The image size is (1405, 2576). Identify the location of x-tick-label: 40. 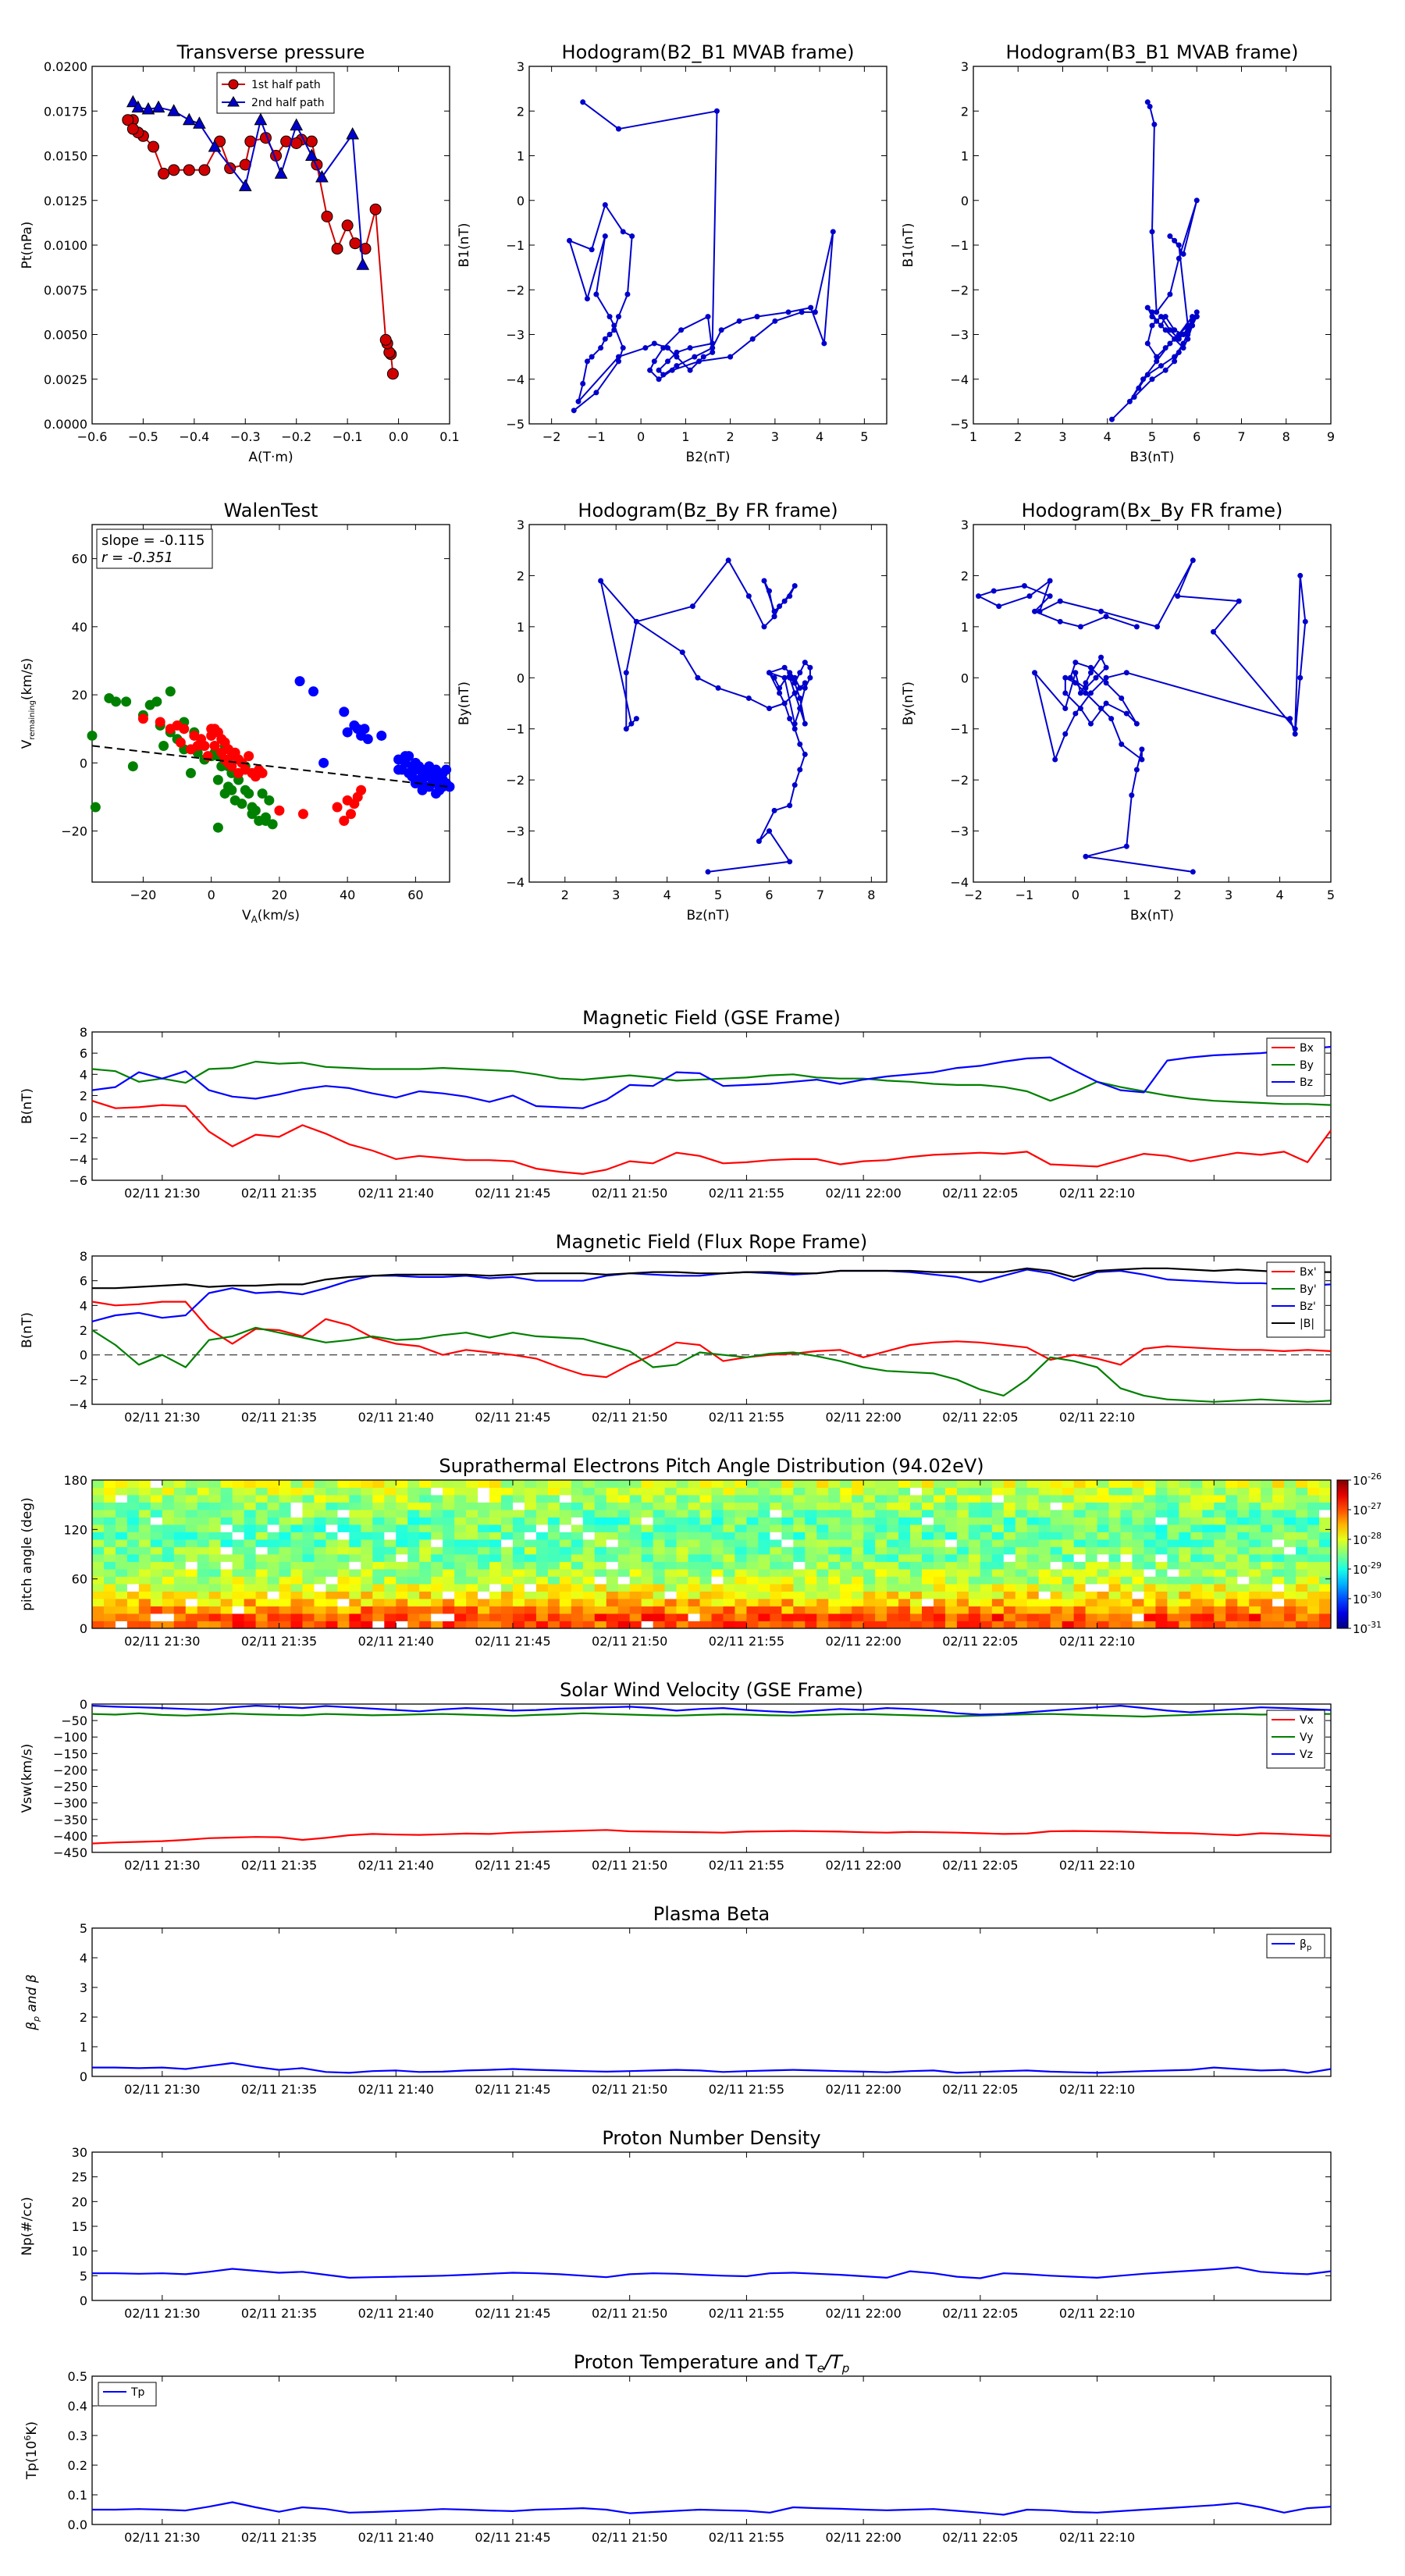
(347, 895).